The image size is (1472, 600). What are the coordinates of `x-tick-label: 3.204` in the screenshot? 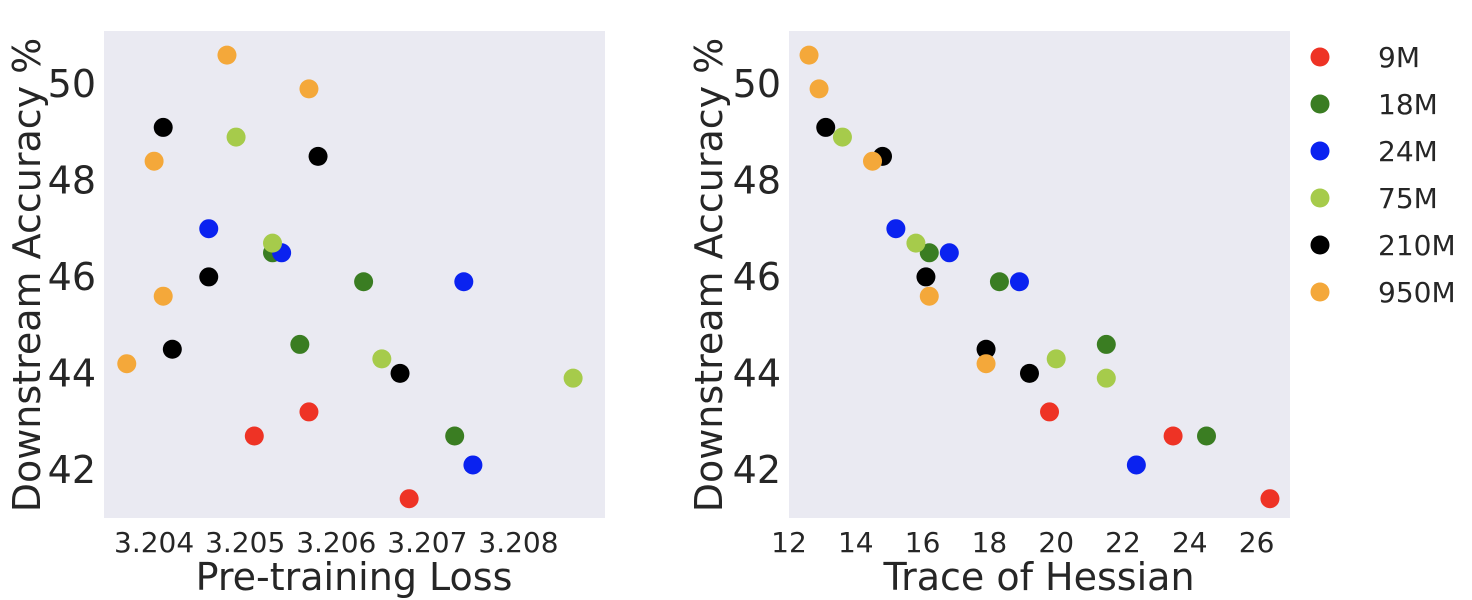 It's located at (154, 542).